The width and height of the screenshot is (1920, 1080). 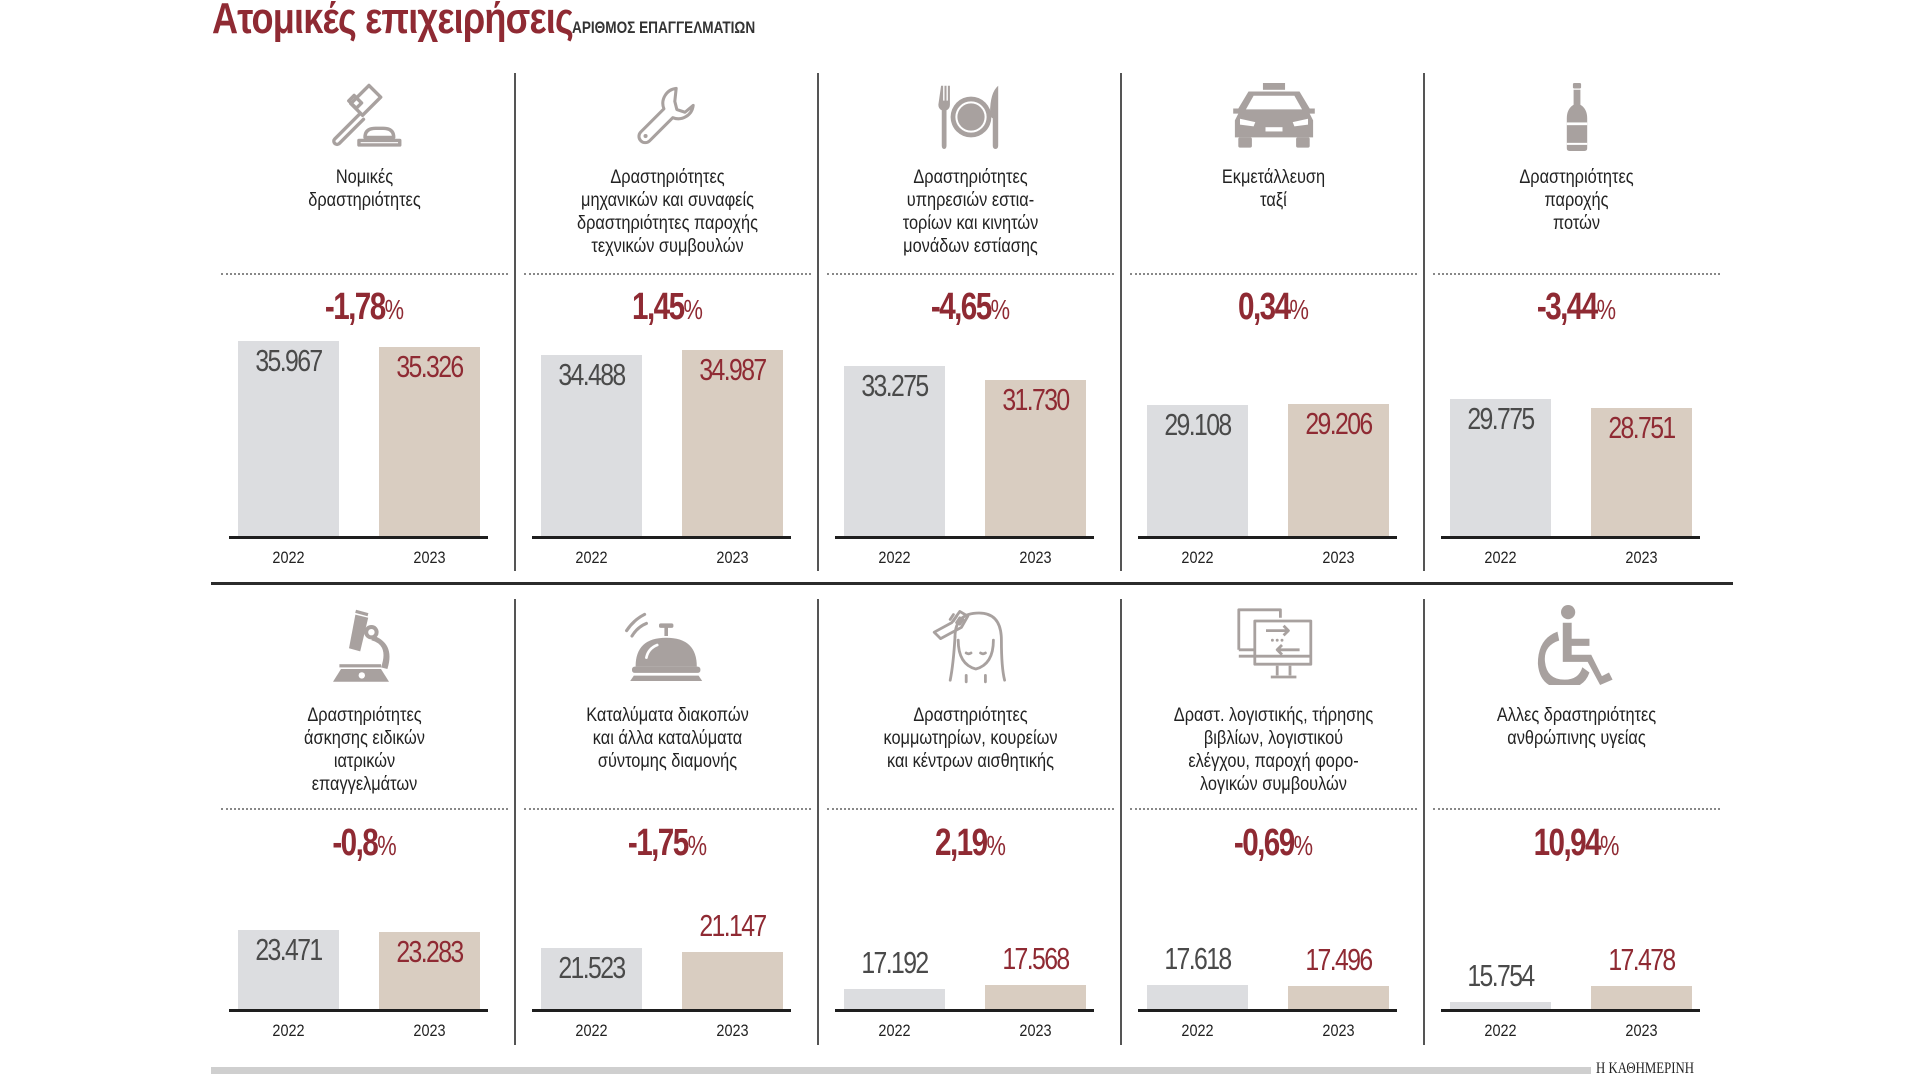 I want to click on panel-label-line: επαγγελμάτων, so click(x=364, y=784).